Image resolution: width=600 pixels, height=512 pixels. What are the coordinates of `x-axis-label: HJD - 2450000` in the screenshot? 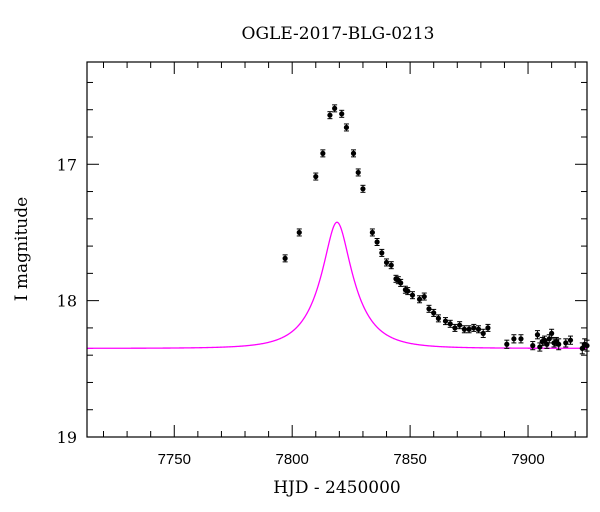 It's located at (337, 488).